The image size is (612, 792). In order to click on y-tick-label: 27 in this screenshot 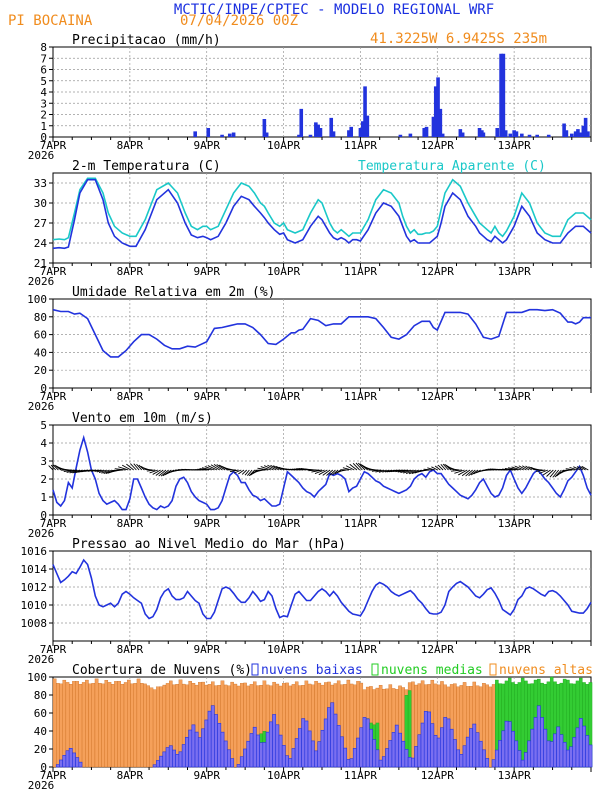, I will do `click(40, 223)`.